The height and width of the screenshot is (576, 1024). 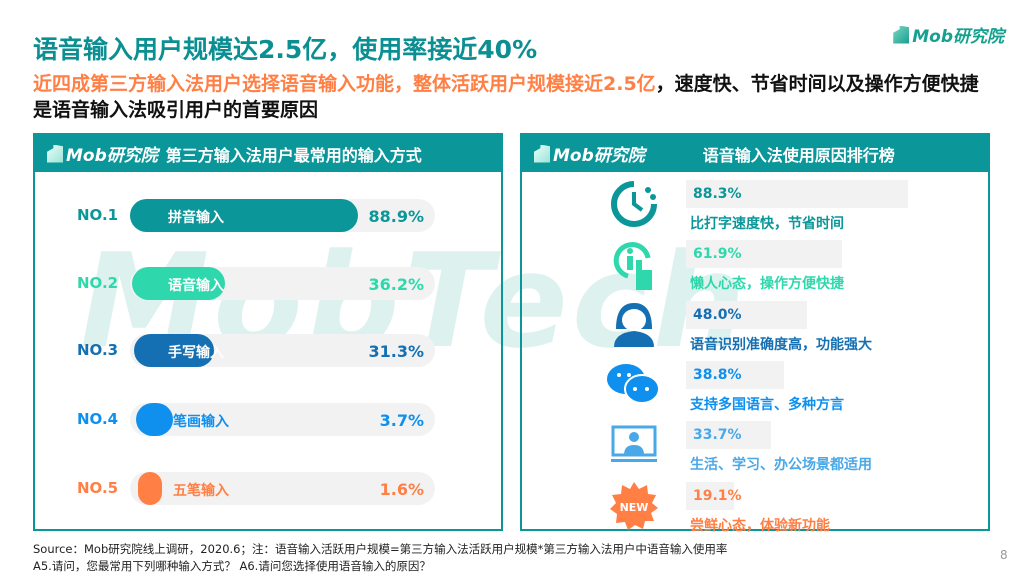 I want to click on subtitle-highlight: 近四成第三方输入法用户选择语音输入功能，整体活跃用户规模接近2.5亿, so click(x=344, y=84).